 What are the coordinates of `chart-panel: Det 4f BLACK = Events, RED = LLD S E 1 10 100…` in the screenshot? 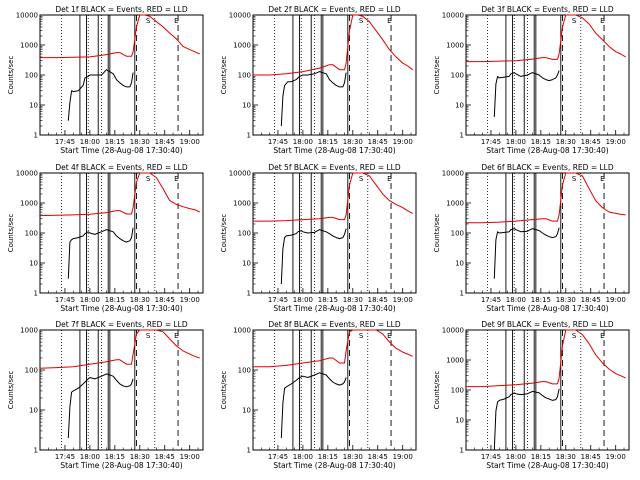 It's located at (105, 238).